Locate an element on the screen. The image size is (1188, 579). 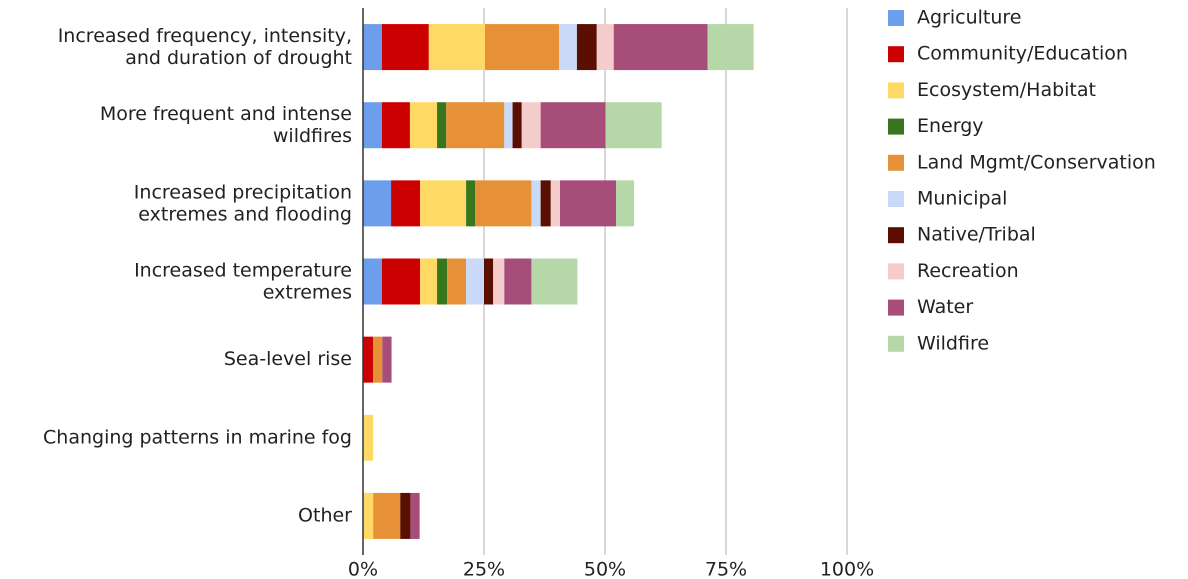
legend-label: Ecosystem/Habitat is located at coordinates (1006, 90).